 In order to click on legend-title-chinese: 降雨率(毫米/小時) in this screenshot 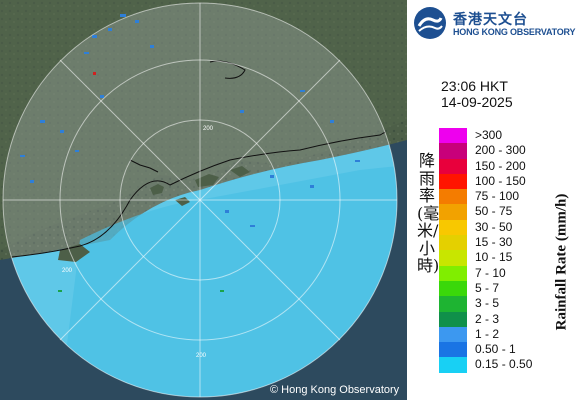, I will do `click(428, 213)`.